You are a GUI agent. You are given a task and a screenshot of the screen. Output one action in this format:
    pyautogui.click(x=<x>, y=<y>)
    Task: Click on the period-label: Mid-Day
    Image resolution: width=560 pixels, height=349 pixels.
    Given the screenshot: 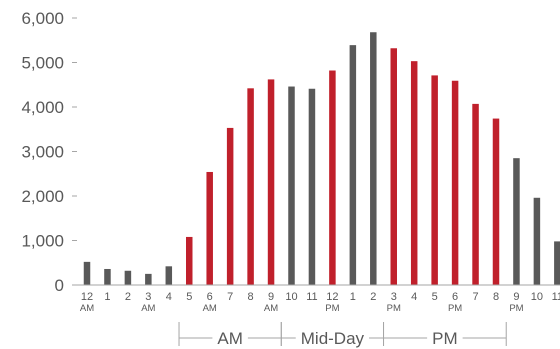 What is the action you would take?
    pyautogui.click(x=333, y=338)
    